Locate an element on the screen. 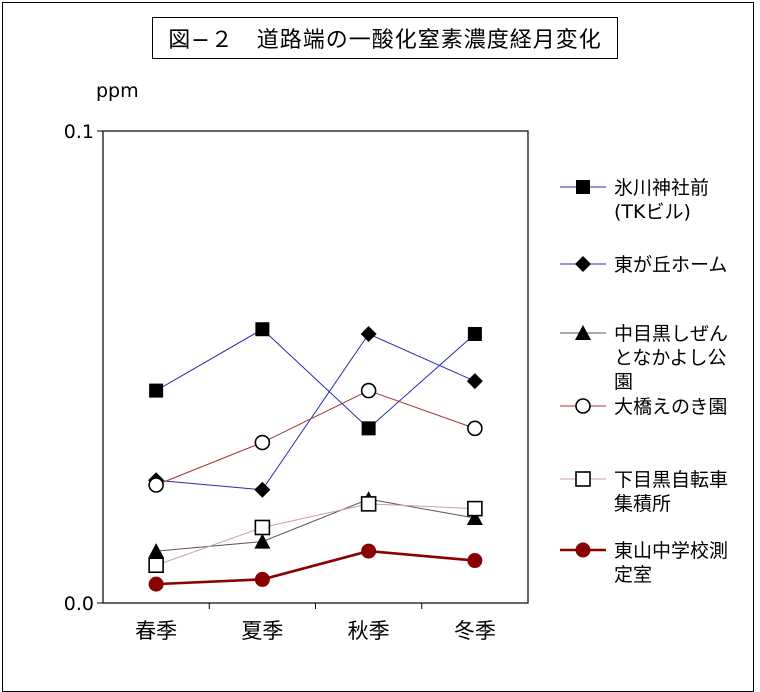  x-tick-label: 春季 is located at coordinates (156, 631).